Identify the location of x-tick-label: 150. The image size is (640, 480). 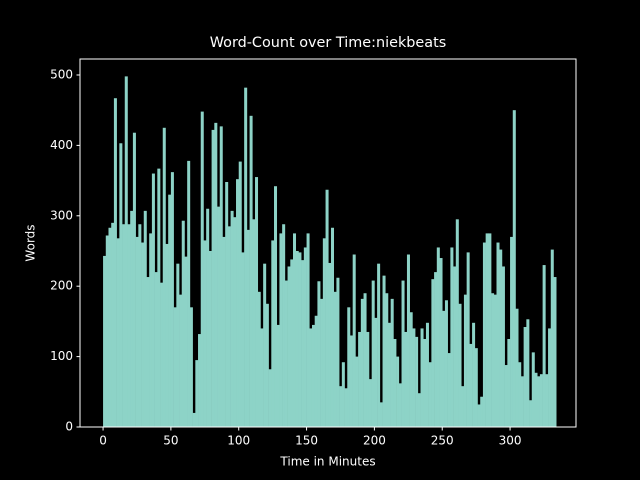
(306, 441).